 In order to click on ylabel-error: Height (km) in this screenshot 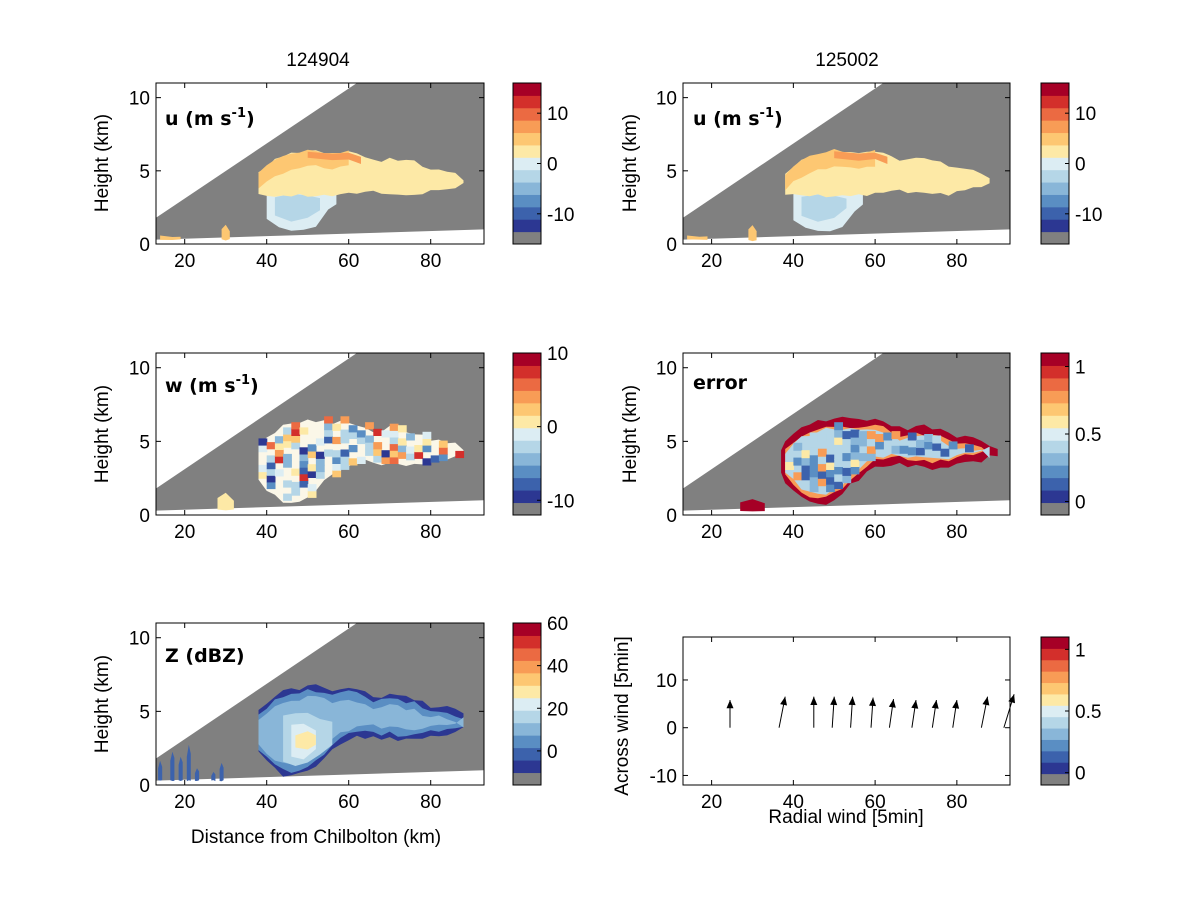, I will do `click(630, 434)`.